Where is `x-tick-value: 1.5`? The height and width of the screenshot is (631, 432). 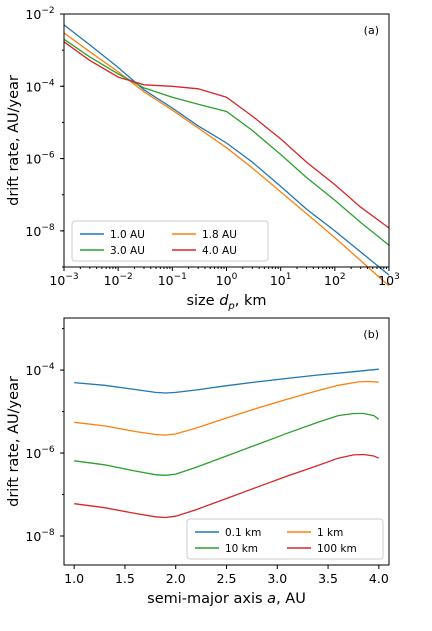
x-tick-value: 1.5 is located at coordinates (125, 578).